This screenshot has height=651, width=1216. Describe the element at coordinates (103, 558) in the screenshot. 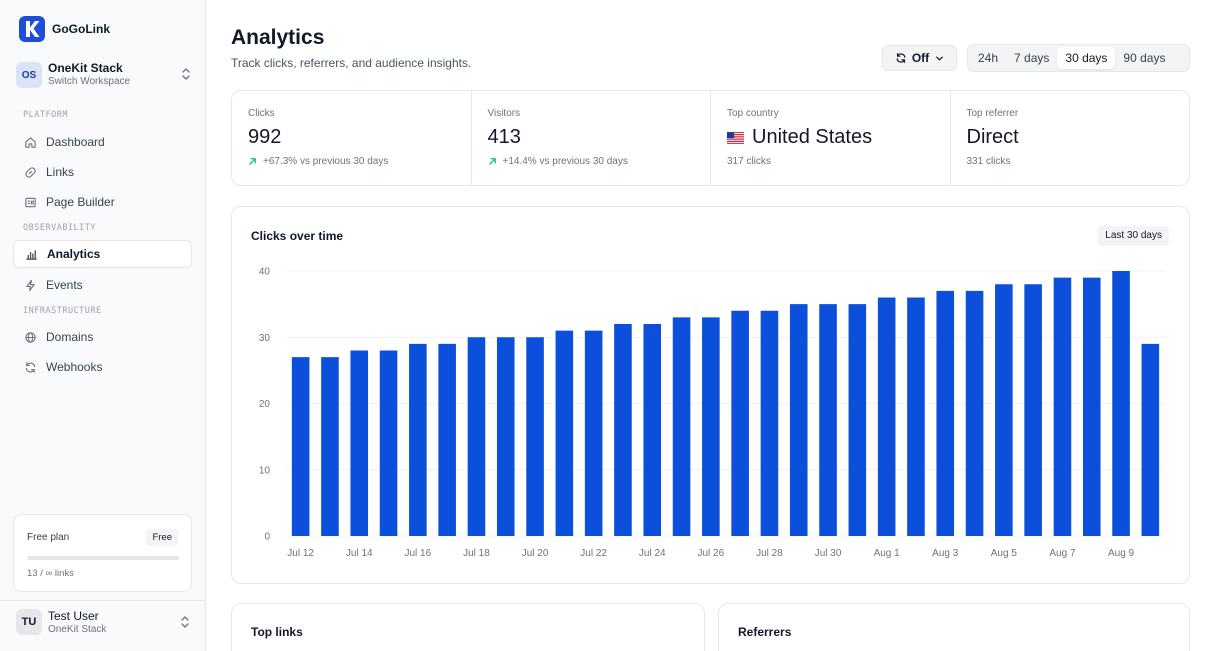

I see `plan-usage-bar` at that location.